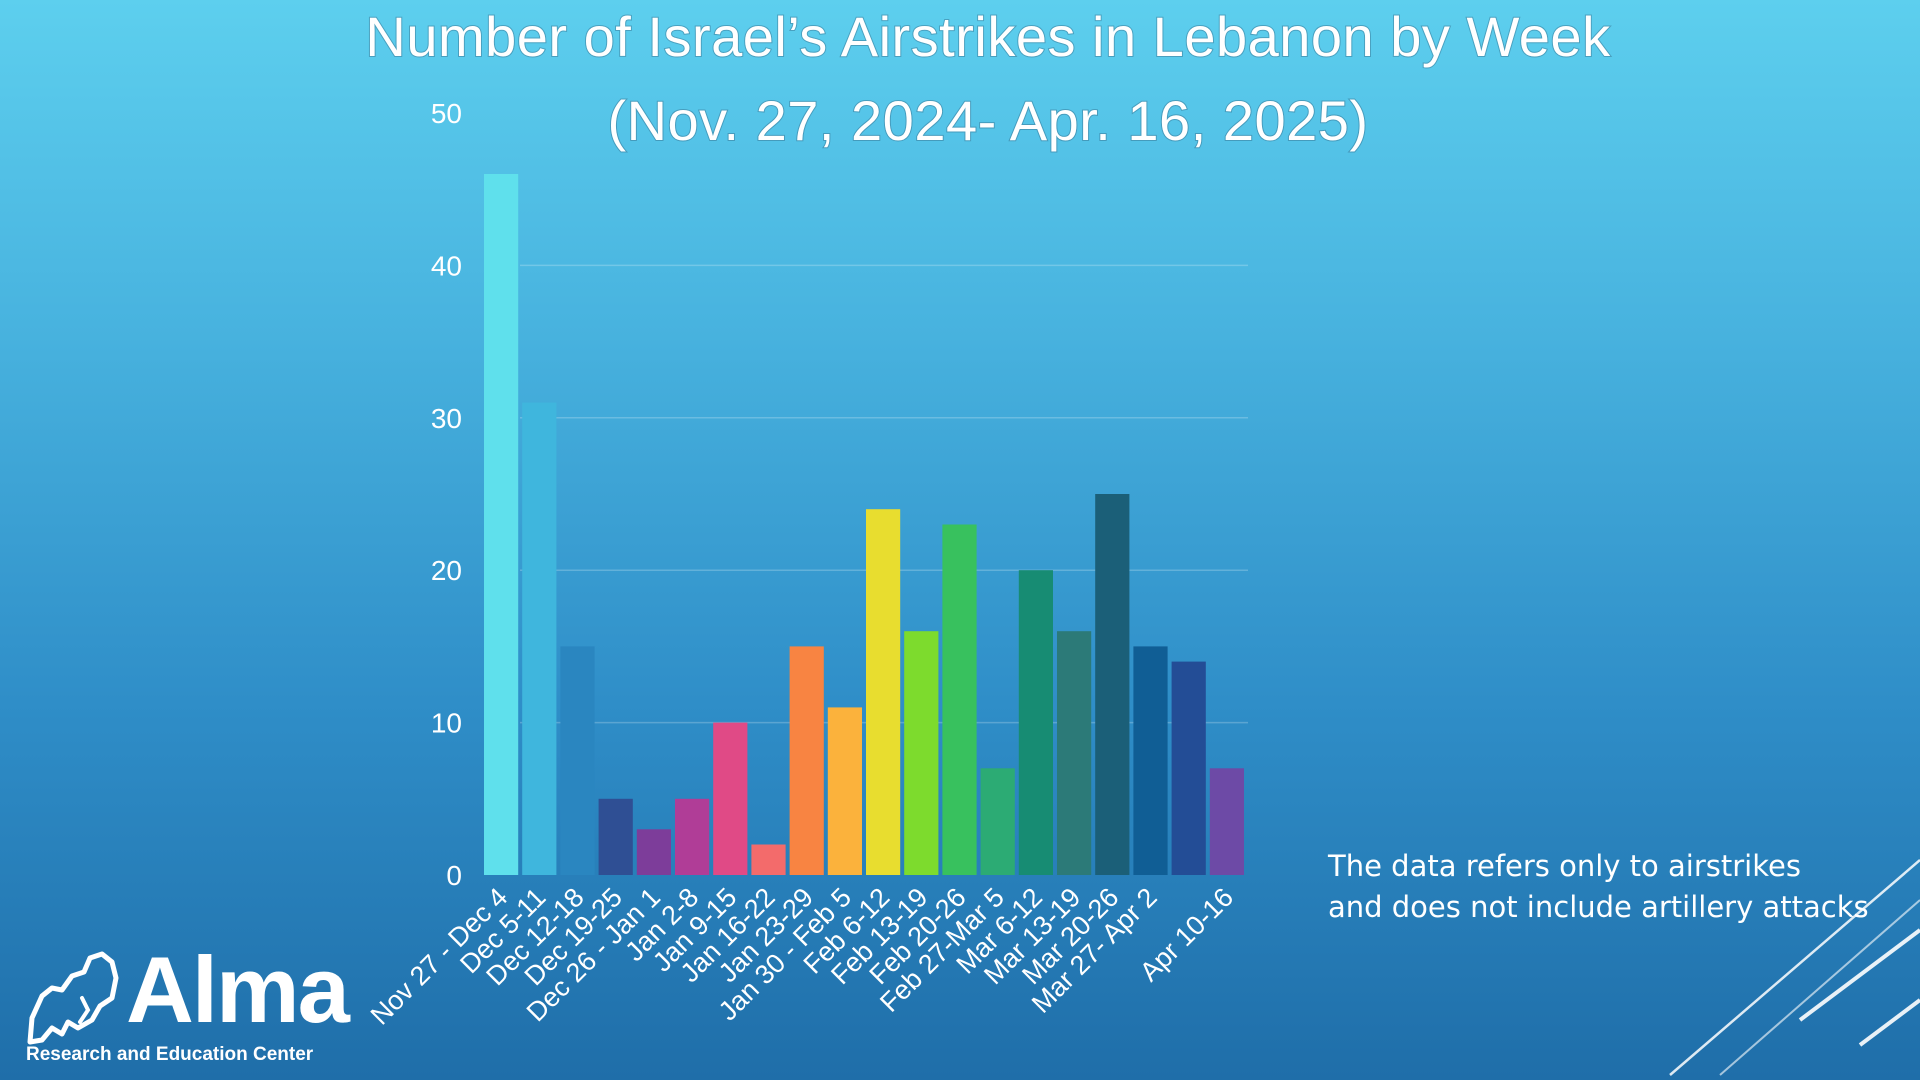 This screenshot has height=1080, width=1920. I want to click on y-tick-label-50: 50, so click(446, 113).